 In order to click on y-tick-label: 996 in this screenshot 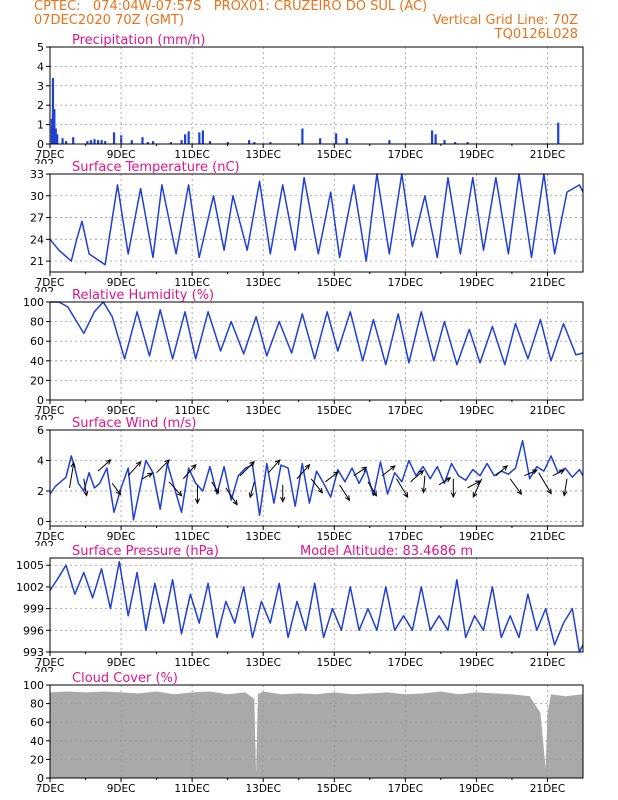, I will do `click(33, 630)`.